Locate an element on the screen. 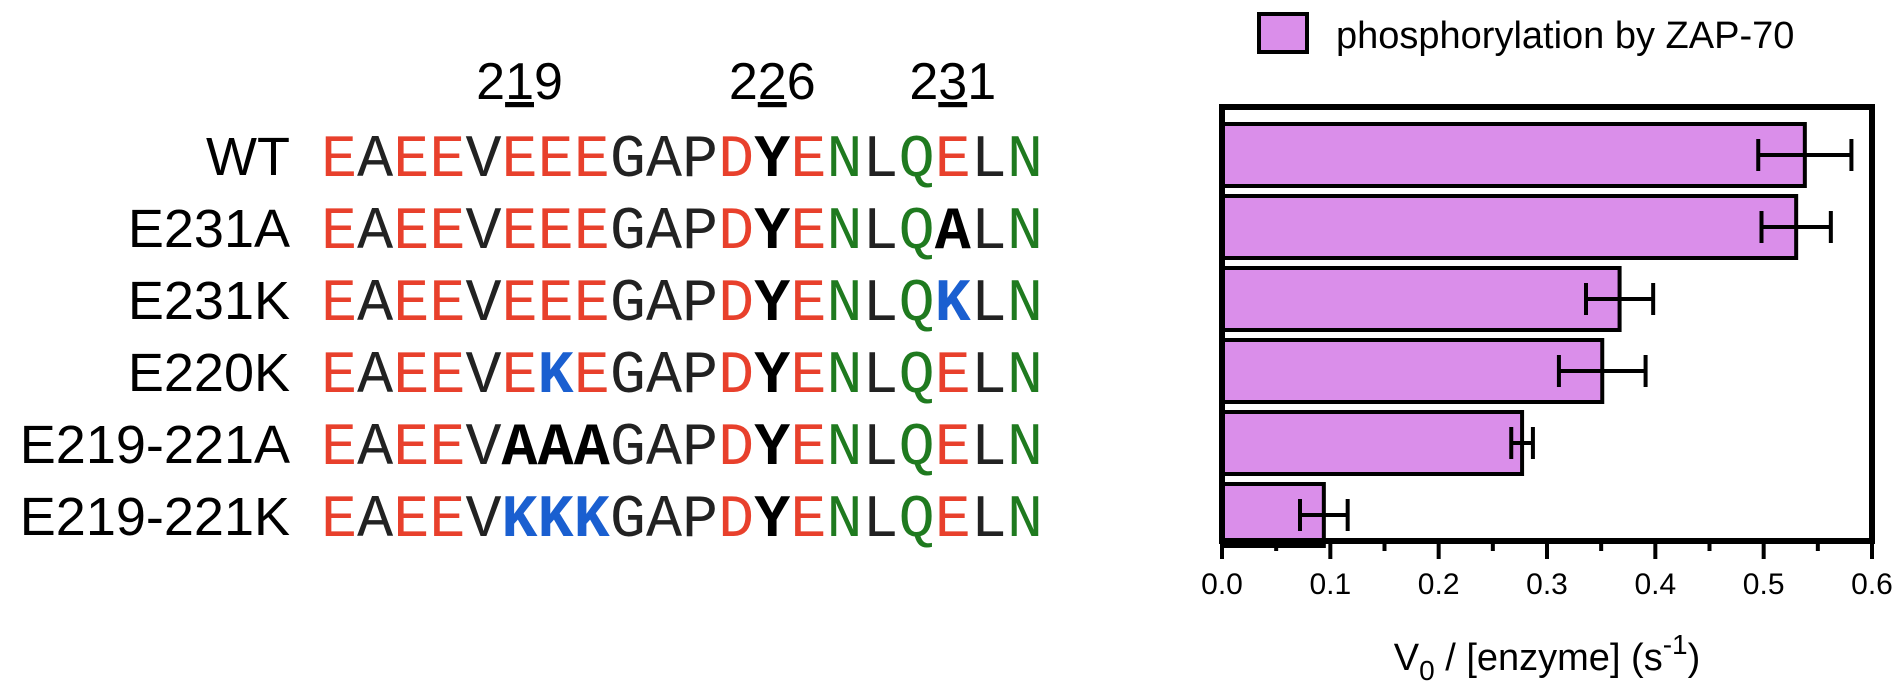  error-bar-e231k is located at coordinates (1620, 299).